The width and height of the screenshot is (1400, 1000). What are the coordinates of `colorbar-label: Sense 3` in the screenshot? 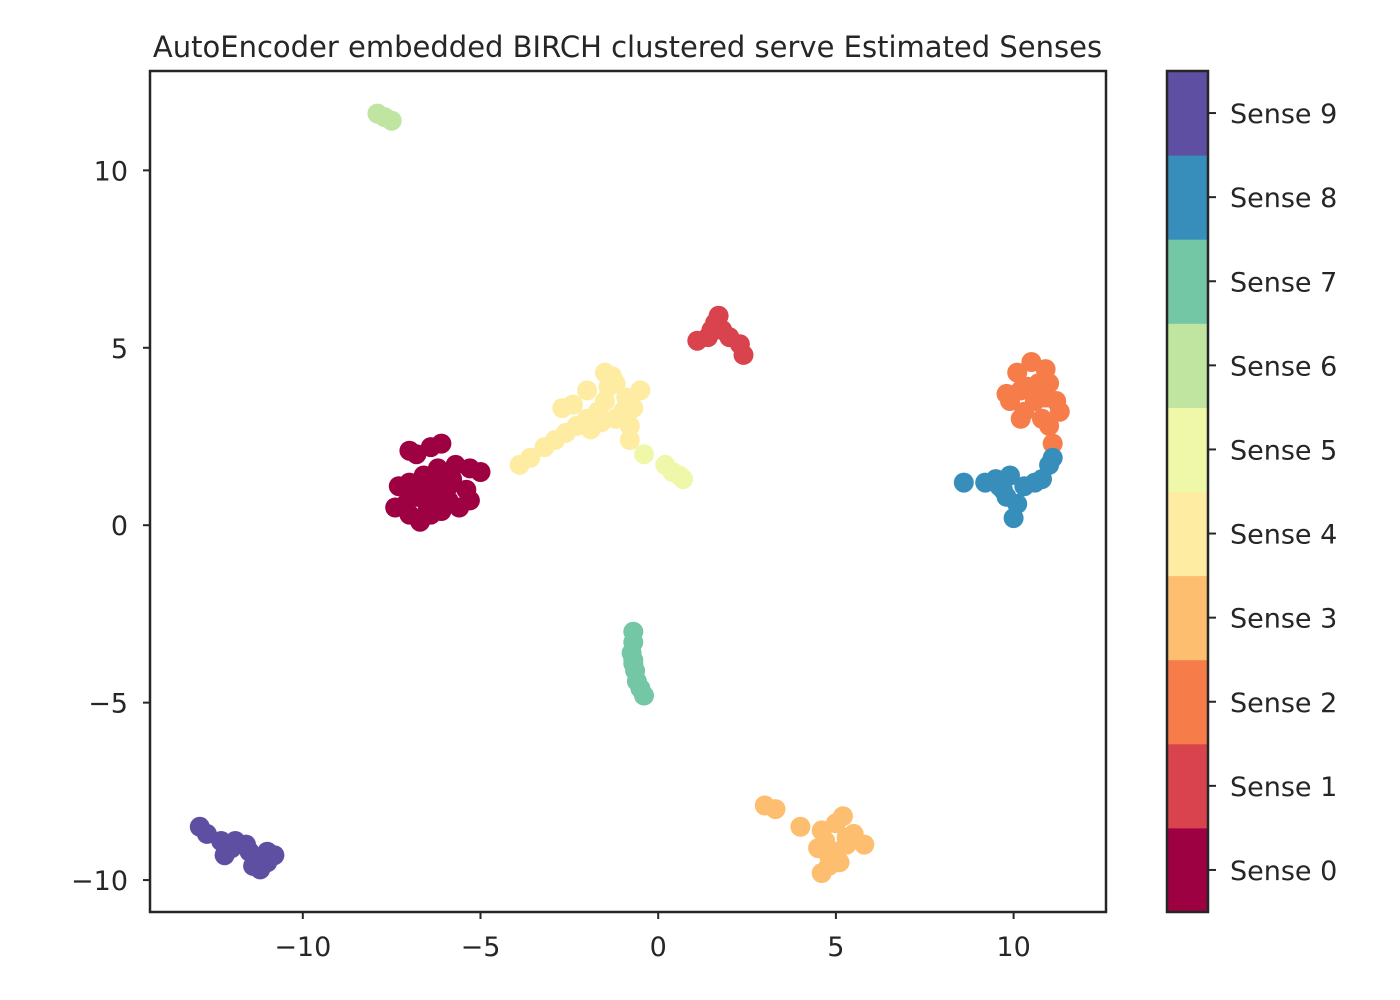 It's located at (1283, 619).